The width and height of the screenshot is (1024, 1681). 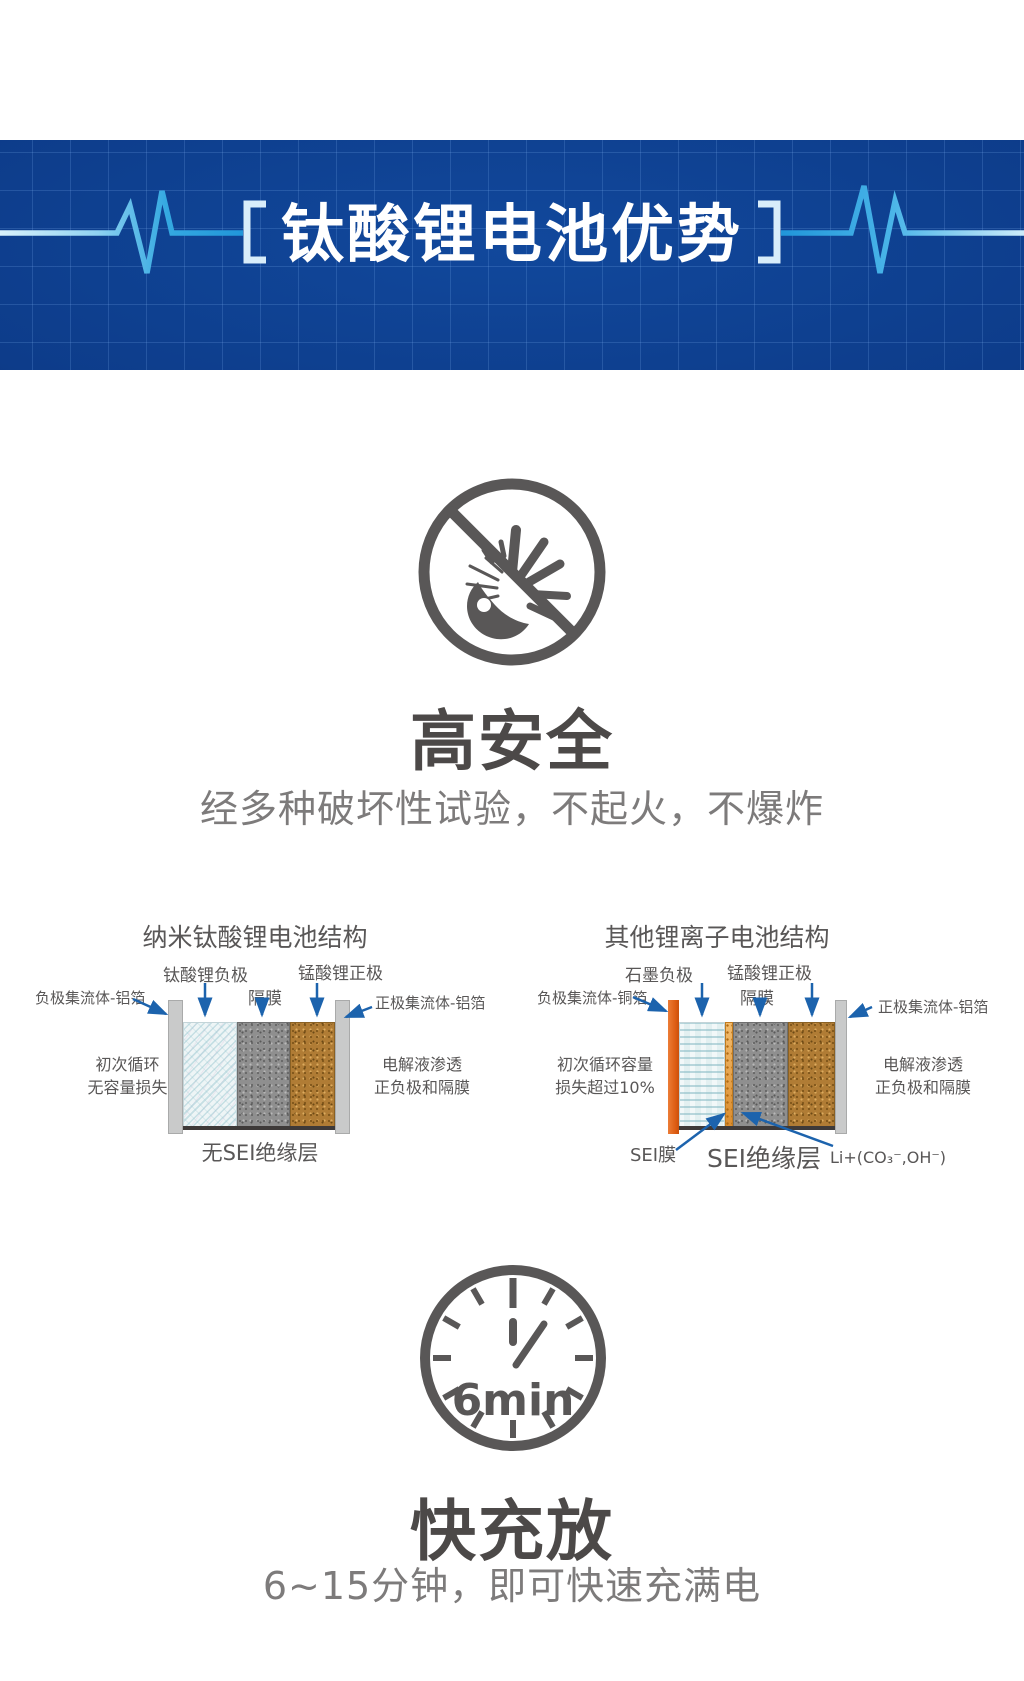 I want to click on anode-collector-label: 负极集流体-铜箔, so click(x=592, y=998).